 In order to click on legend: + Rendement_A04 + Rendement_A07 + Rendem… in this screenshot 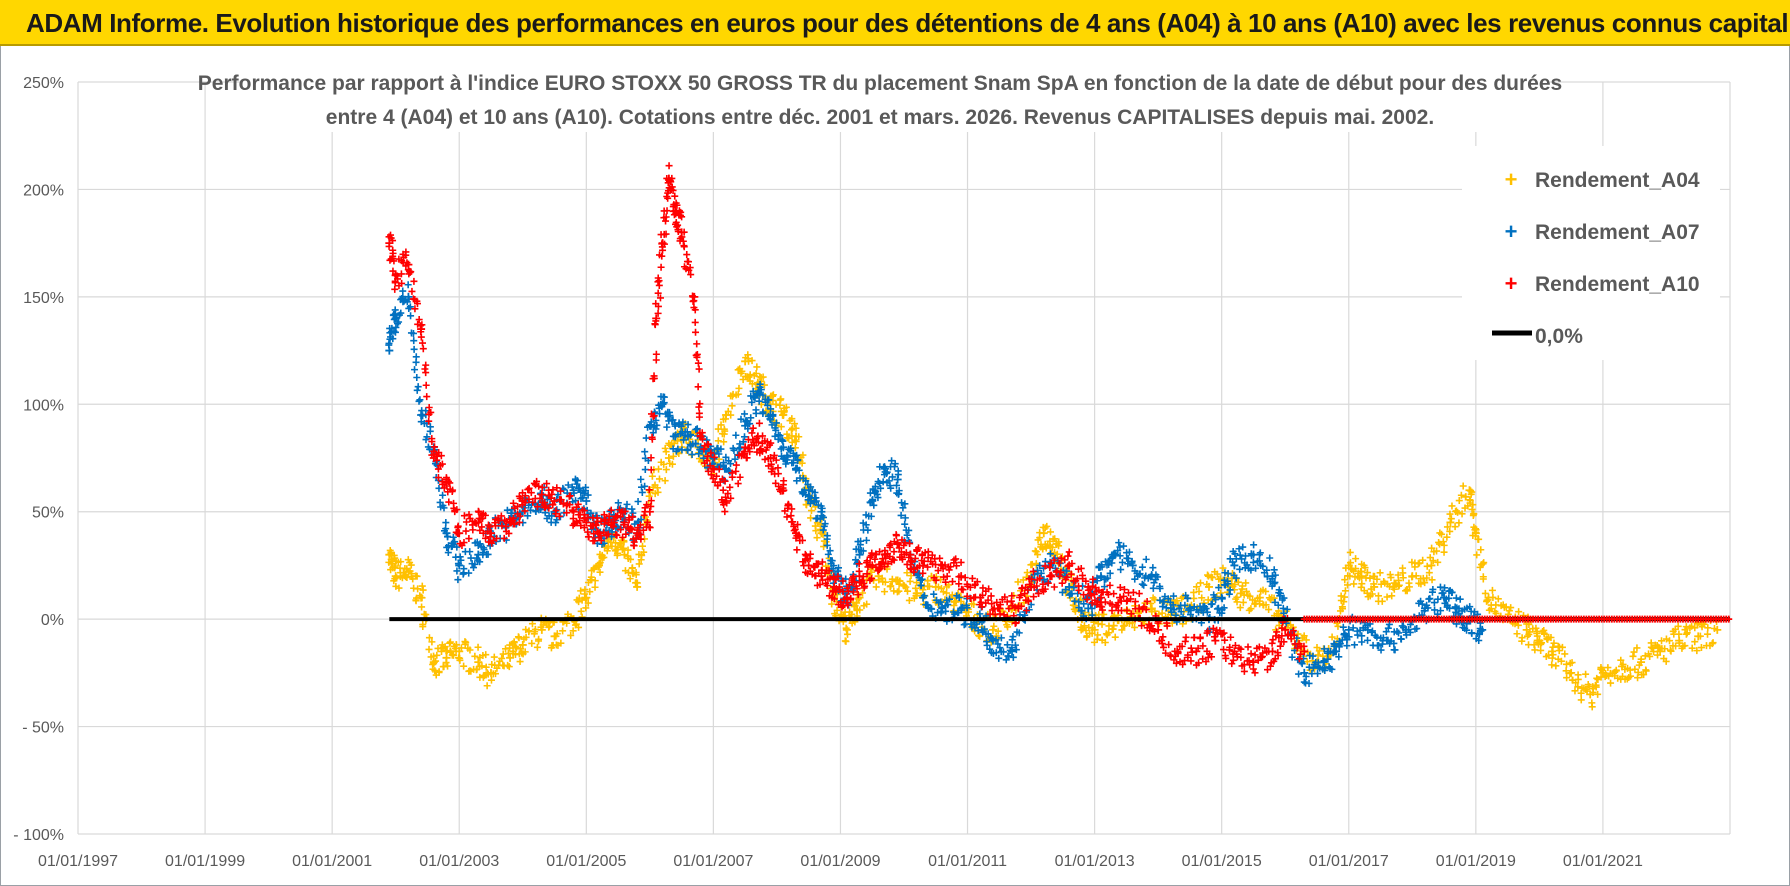, I will do `click(1591, 253)`.